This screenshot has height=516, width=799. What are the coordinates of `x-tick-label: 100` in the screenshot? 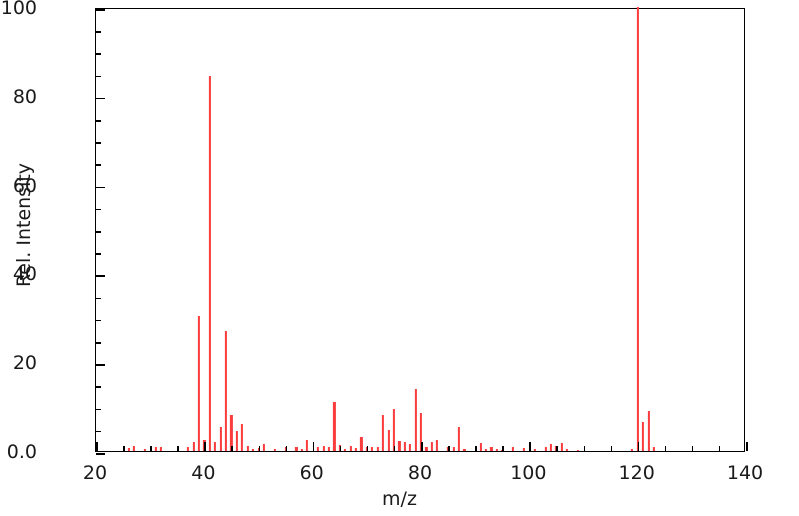 It's located at (528, 473).